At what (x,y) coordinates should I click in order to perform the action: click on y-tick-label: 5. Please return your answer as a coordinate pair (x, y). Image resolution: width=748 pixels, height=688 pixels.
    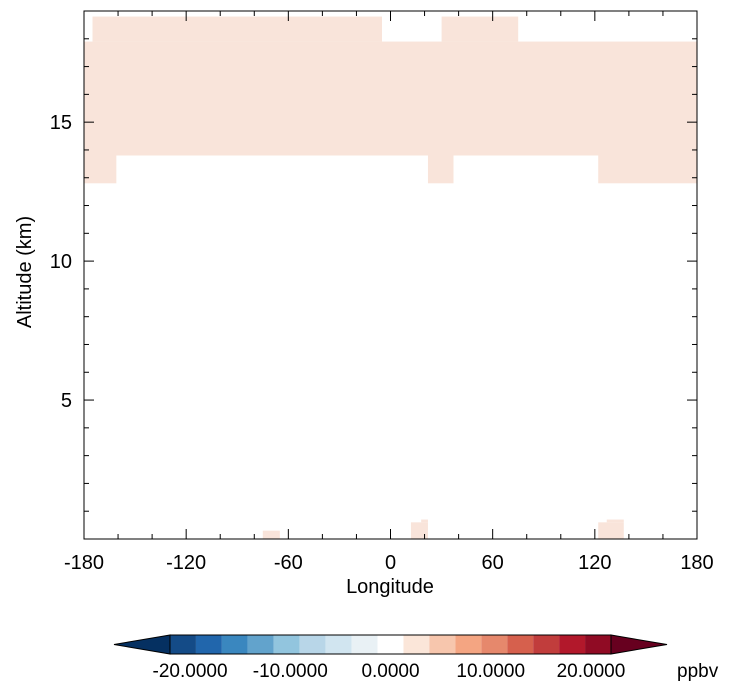
    Looking at the image, I should click on (66, 401).